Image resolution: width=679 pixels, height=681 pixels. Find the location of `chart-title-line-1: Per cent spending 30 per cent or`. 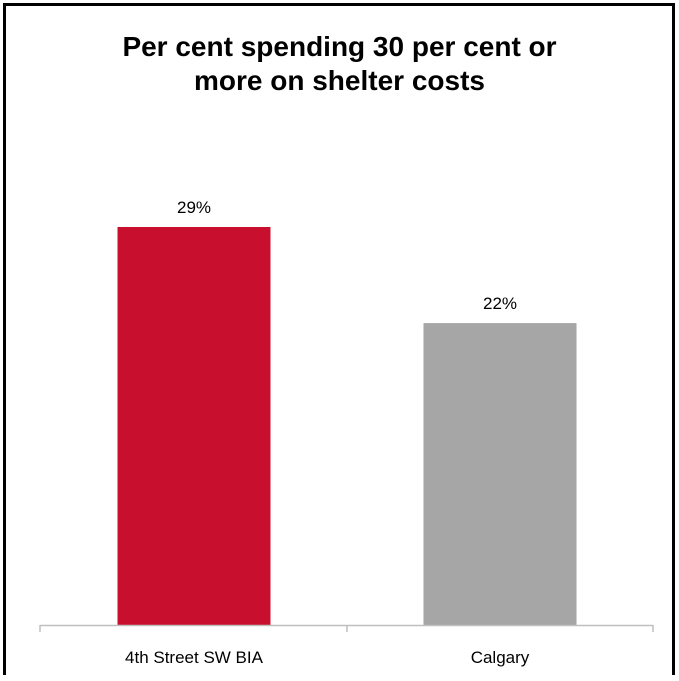

chart-title-line-1: Per cent spending 30 per cent or is located at coordinates (339, 46).